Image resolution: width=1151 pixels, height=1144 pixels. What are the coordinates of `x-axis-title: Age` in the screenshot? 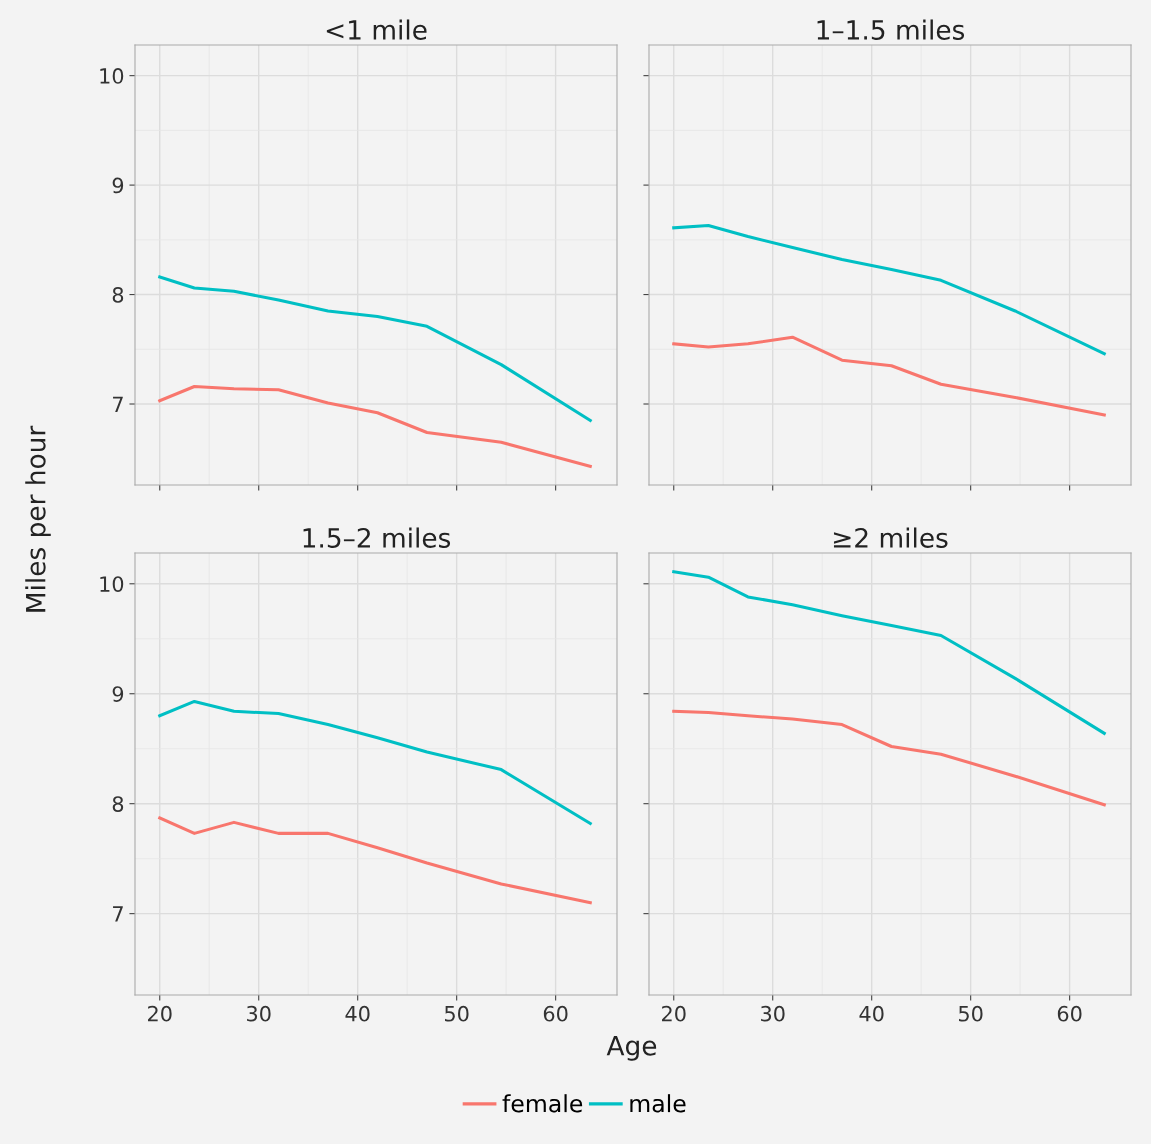 It's located at (631, 1048).